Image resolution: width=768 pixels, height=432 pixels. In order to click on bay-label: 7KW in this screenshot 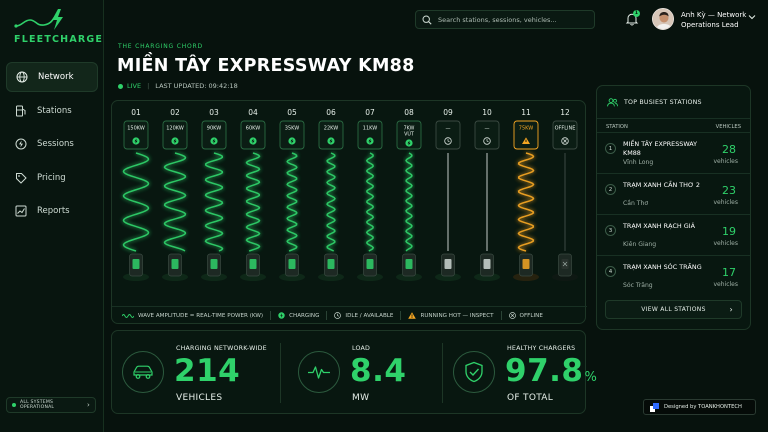, I will do `click(409, 129)`.